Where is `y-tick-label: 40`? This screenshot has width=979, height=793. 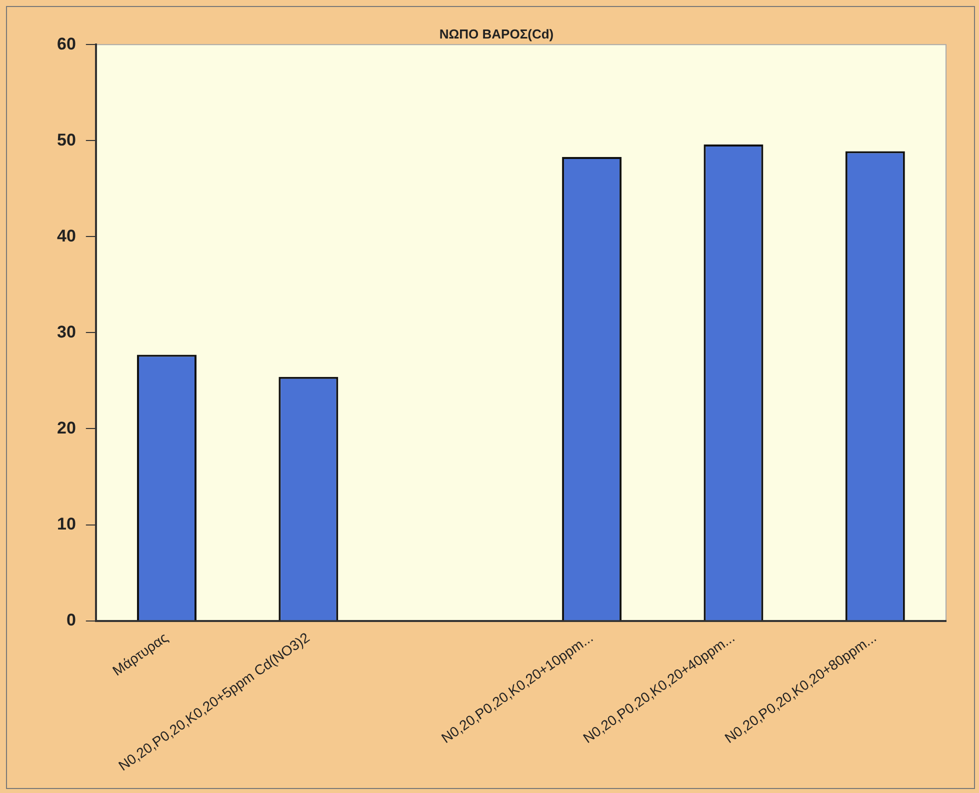
y-tick-label: 40 is located at coordinates (66, 236).